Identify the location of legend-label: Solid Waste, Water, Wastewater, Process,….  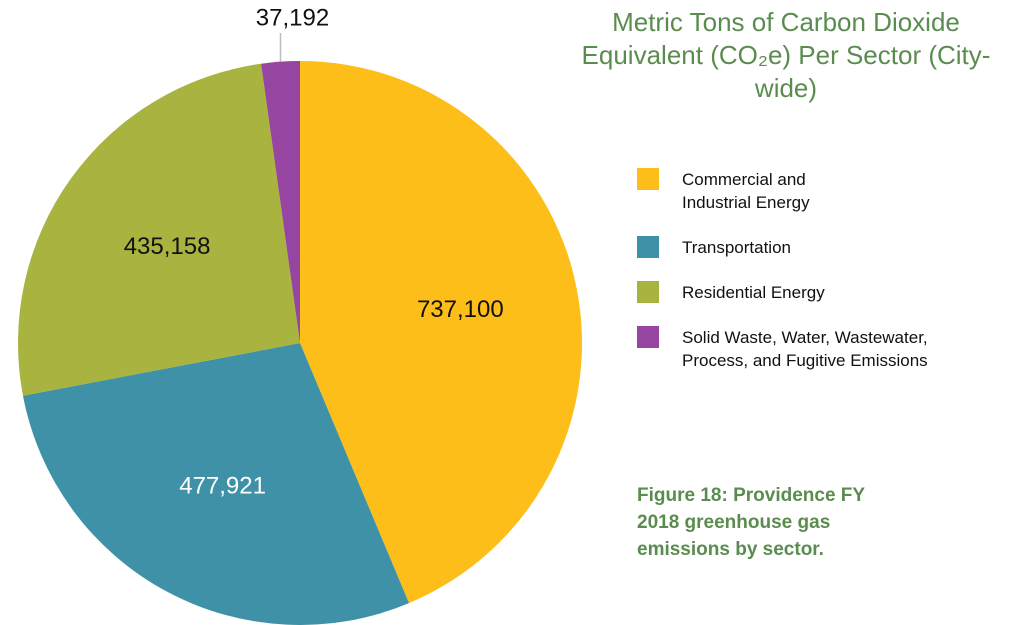
(805, 349).